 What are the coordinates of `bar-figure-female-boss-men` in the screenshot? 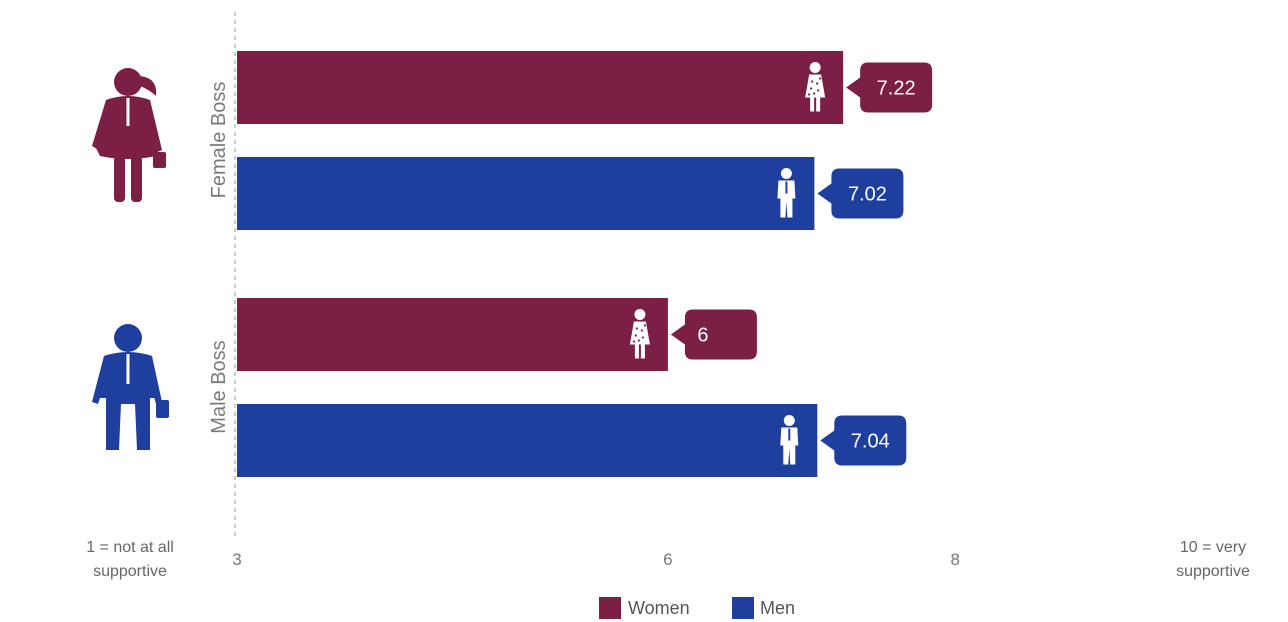 It's located at (786, 193).